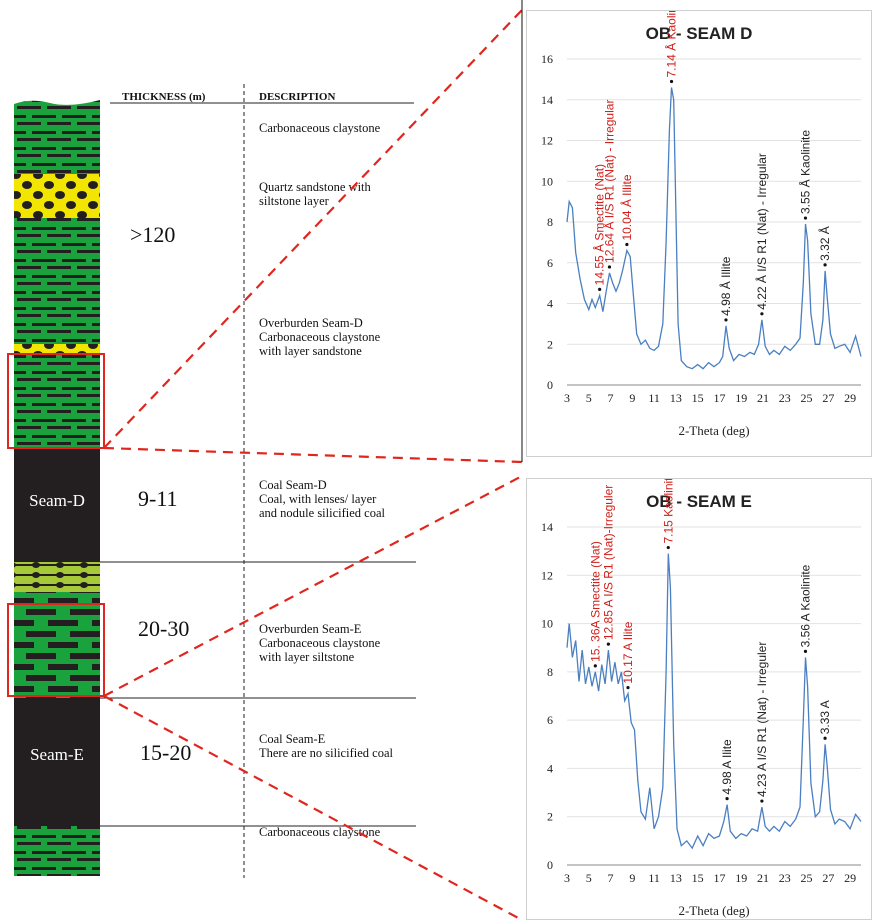 The image size is (880, 924). I want to click on x-tick-label: 29, so click(850, 398).